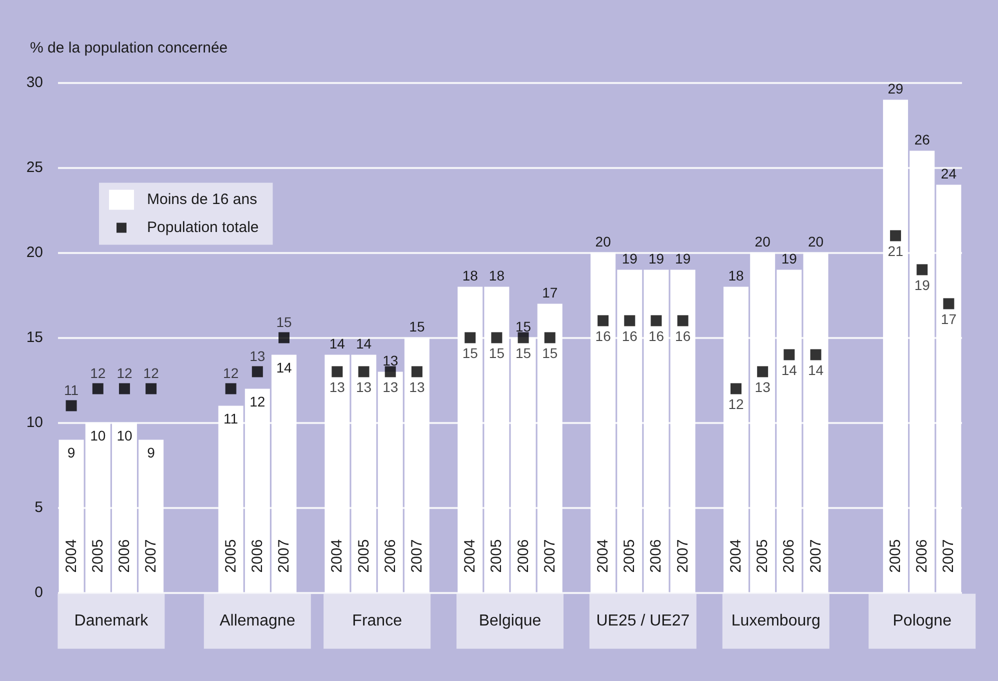 The height and width of the screenshot is (681, 998). What do you see at coordinates (896, 88) in the screenshot?
I see `data-label: 29` at bounding box center [896, 88].